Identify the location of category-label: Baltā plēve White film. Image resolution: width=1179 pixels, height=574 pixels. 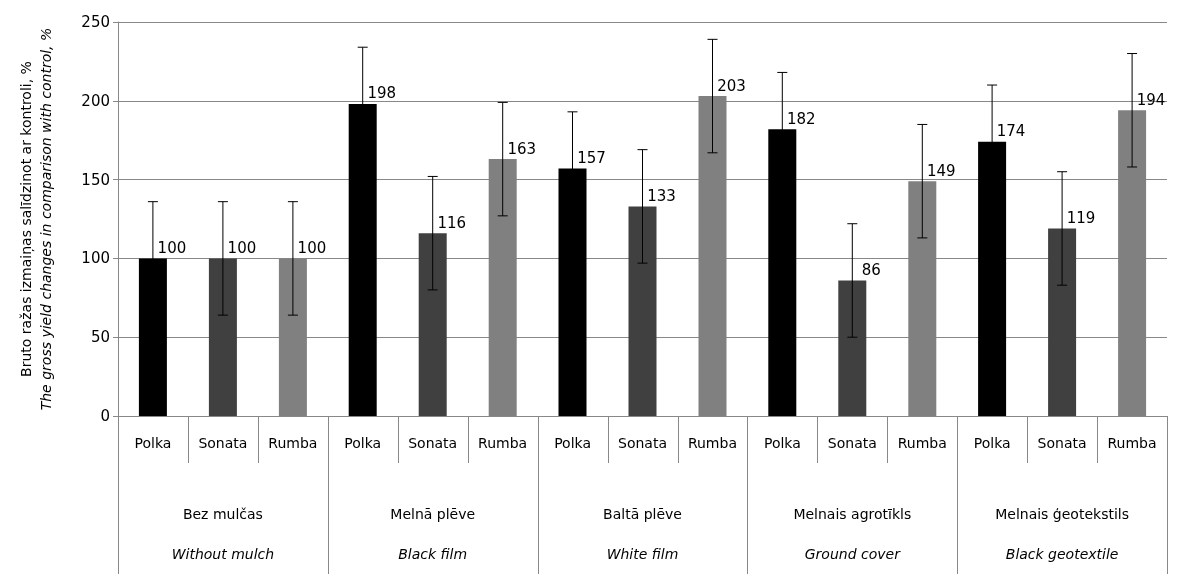
(642, 534).